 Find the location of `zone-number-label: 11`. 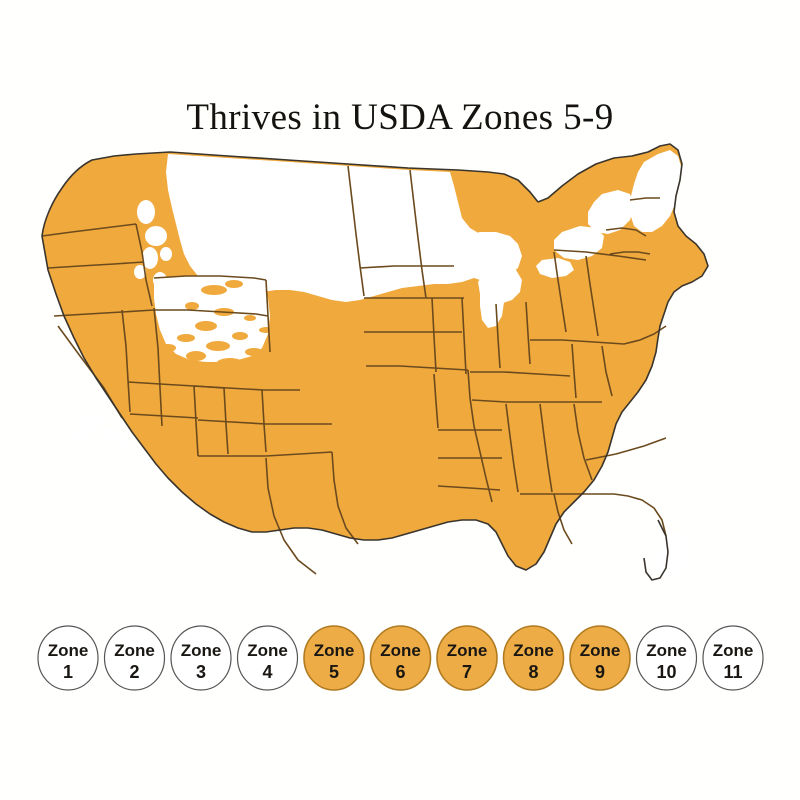

zone-number-label: 11 is located at coordinates (732, 672).